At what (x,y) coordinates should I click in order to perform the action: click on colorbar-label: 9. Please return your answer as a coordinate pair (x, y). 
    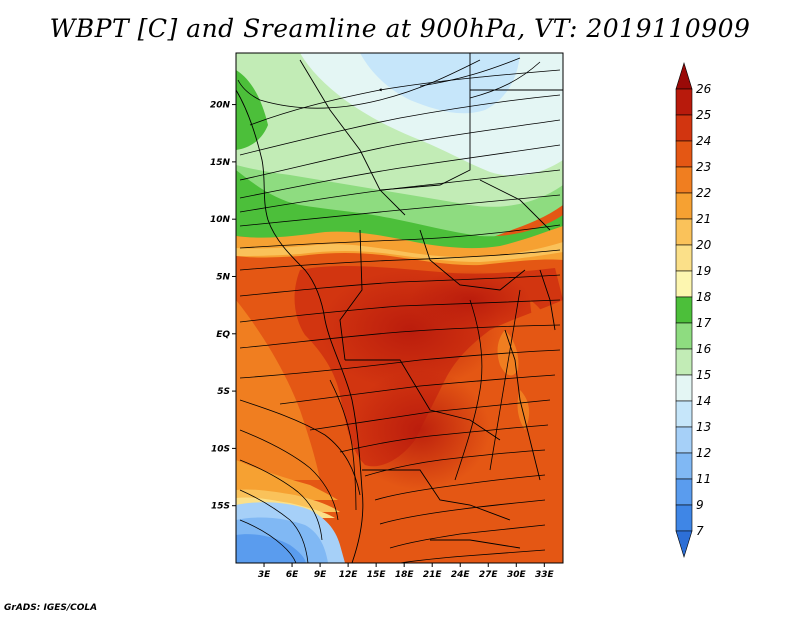
    Looking at the image, I should click on (700, 505).